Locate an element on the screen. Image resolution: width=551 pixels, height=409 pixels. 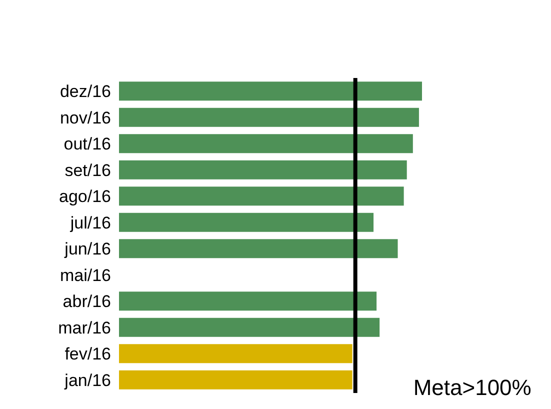
y-tick-label: jan/16 is located at coordinates (87, 380).